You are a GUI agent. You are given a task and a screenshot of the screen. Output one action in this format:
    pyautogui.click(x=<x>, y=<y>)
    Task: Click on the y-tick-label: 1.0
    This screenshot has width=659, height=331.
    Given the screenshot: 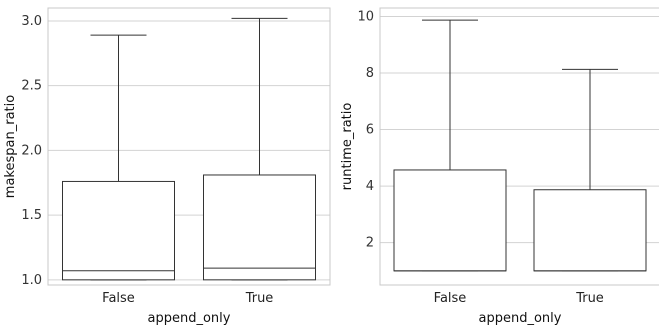 What is the action you would take?
    pyautogui.click(x=31, y=280)
    